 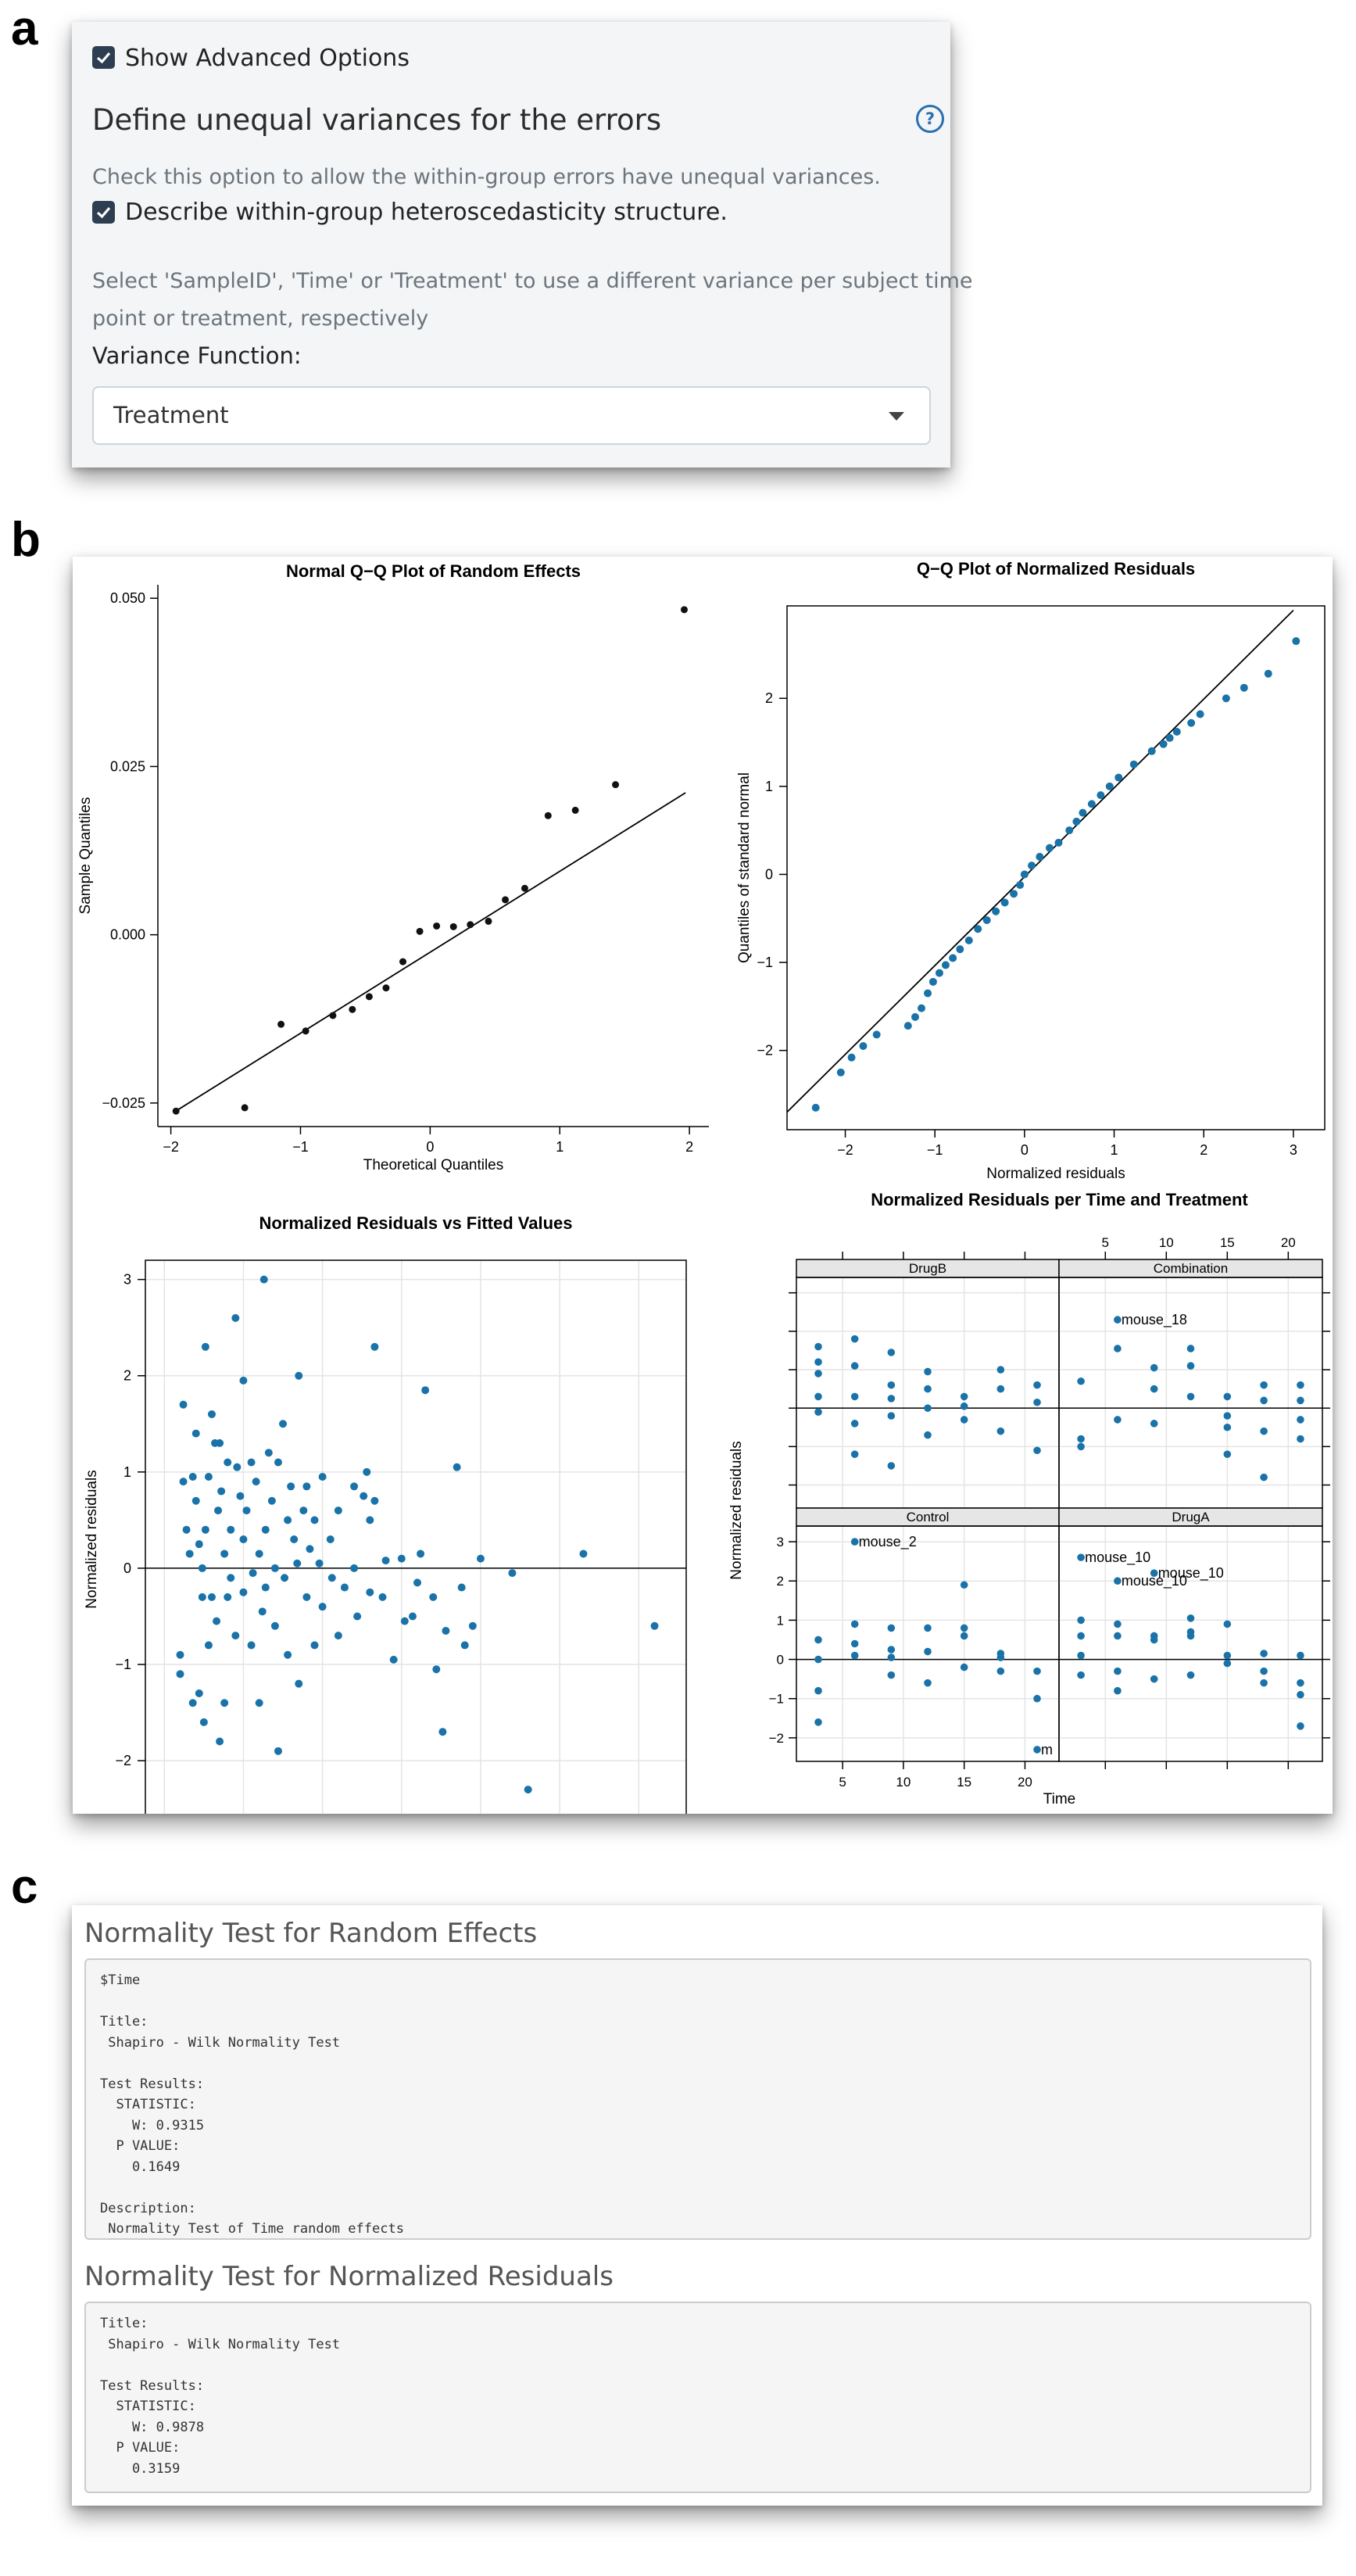 What do you see at coordinates (1191, 1573) in the screenshot?
I see `point-label: mouse_10` at bounding box center [1191, 1573].